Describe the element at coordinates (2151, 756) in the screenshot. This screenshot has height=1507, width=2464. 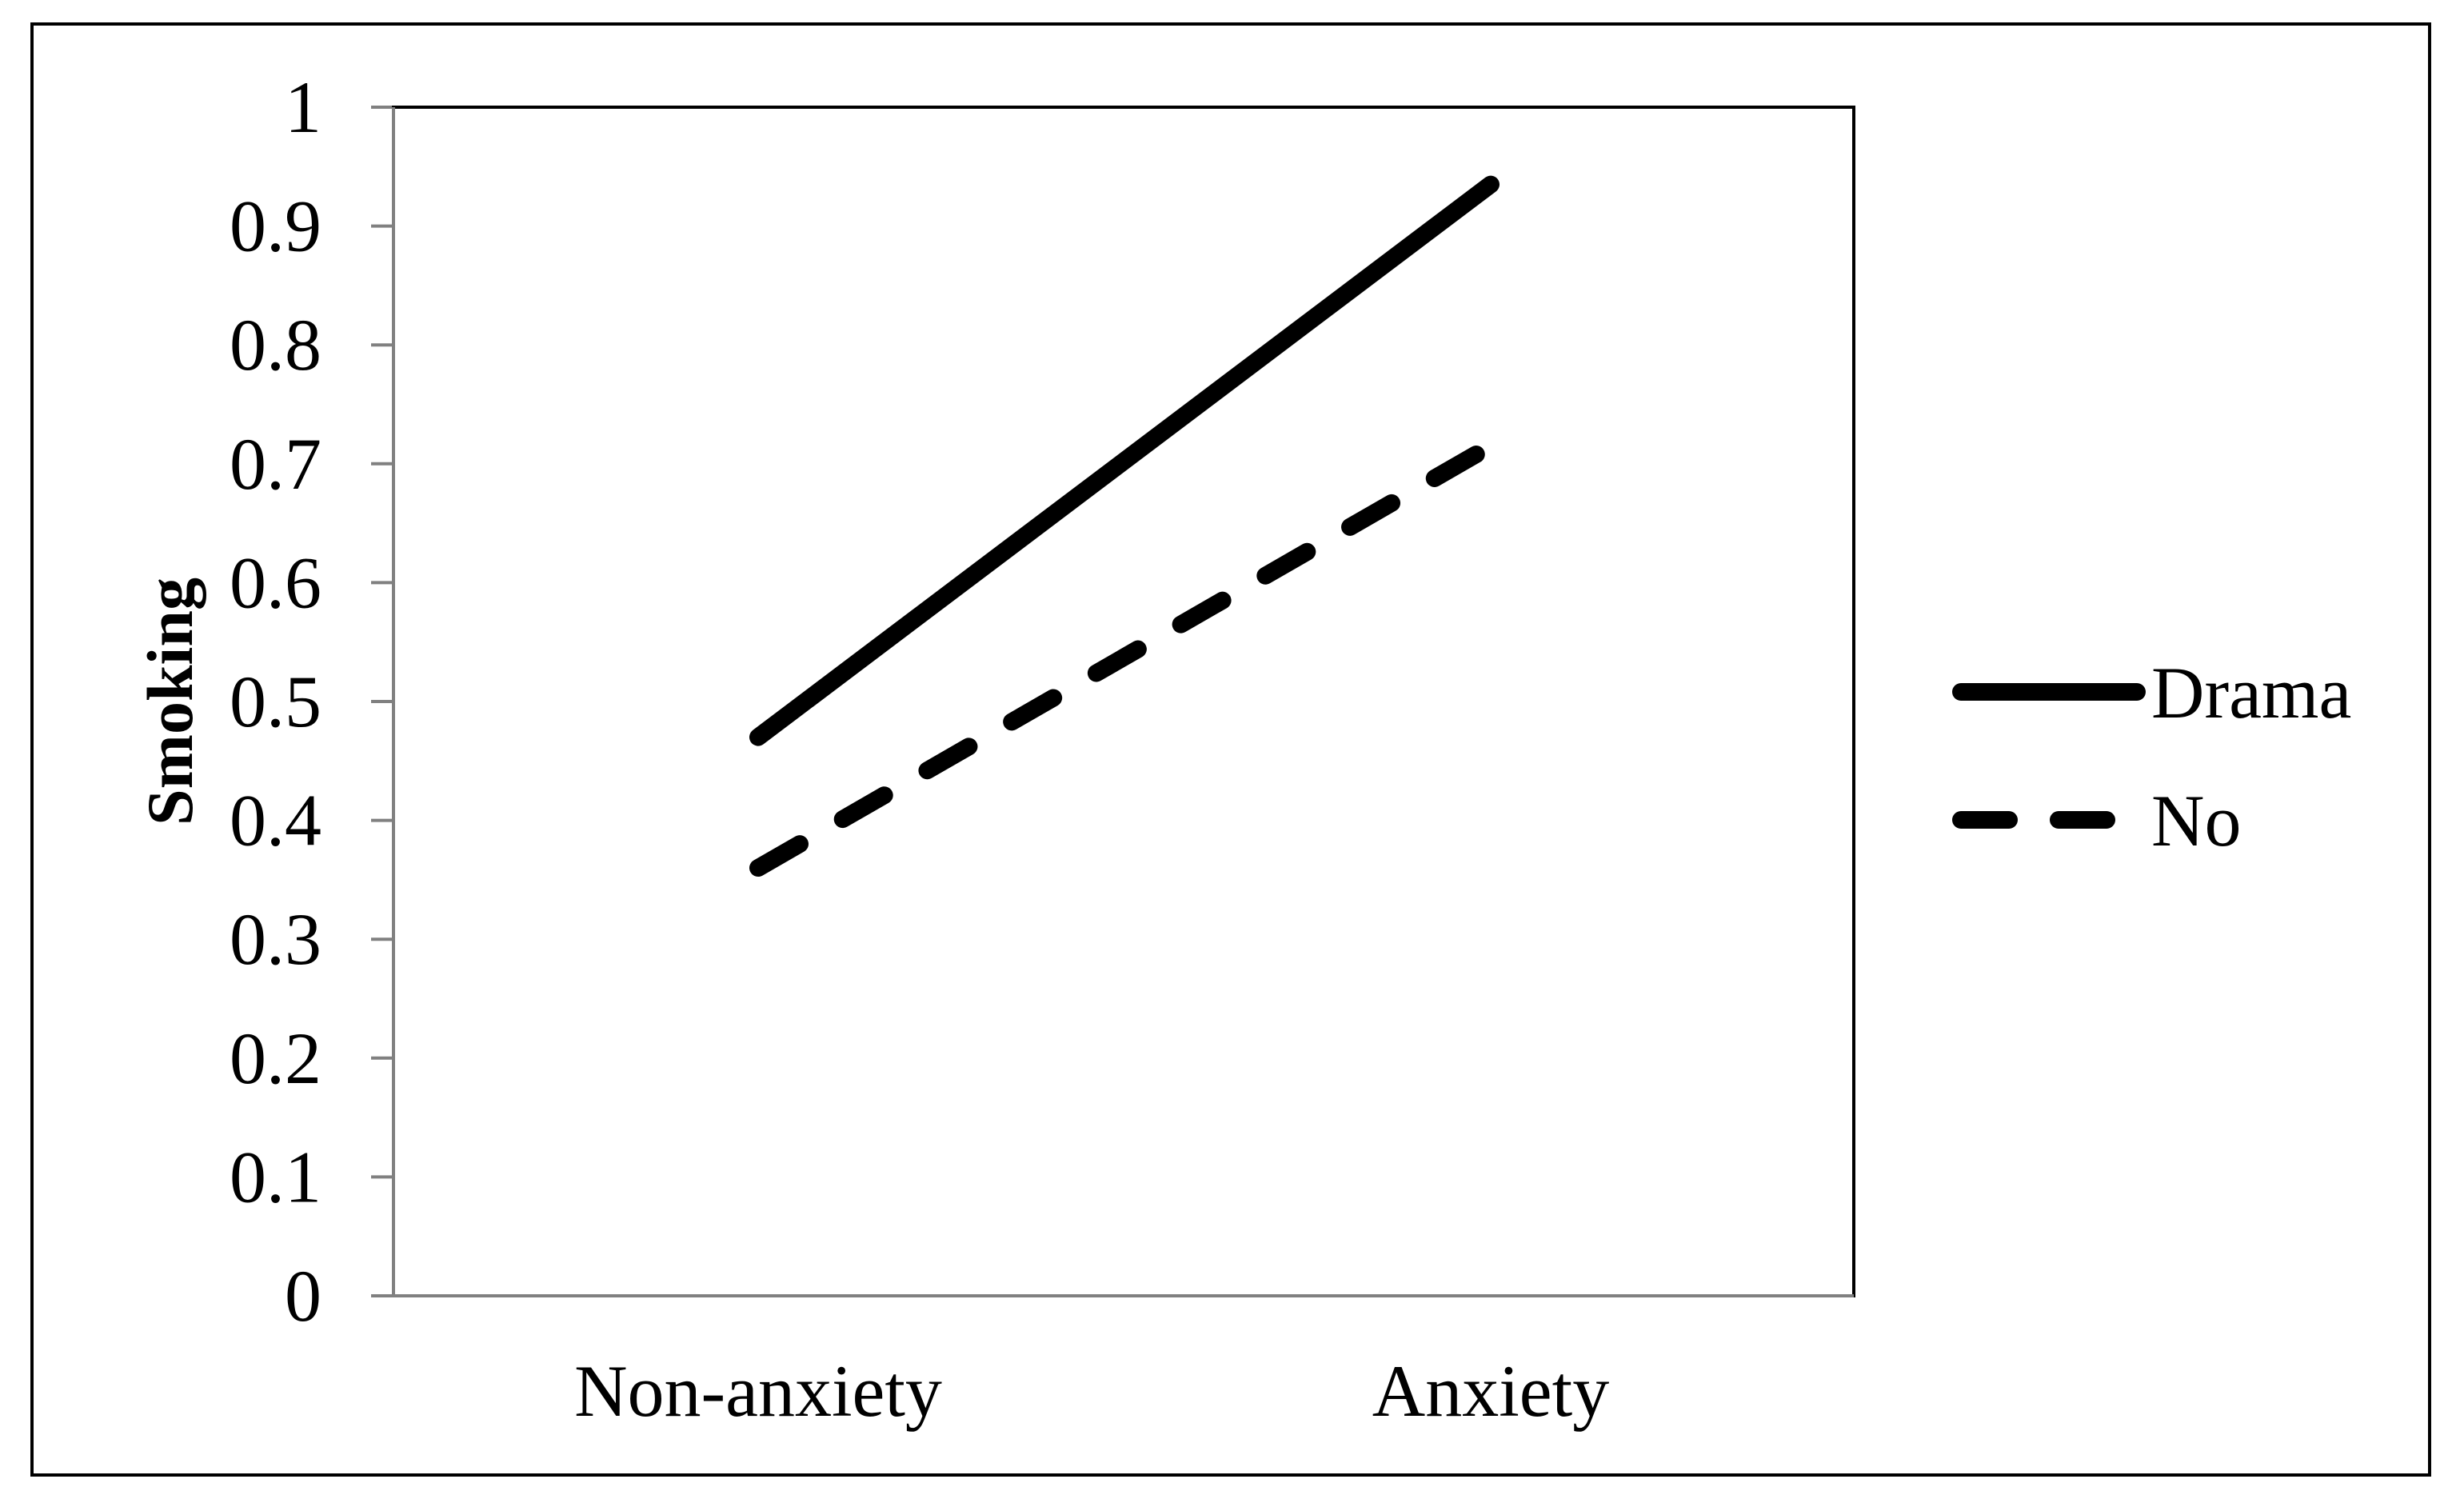
I see `legend: Drama No` at that location.